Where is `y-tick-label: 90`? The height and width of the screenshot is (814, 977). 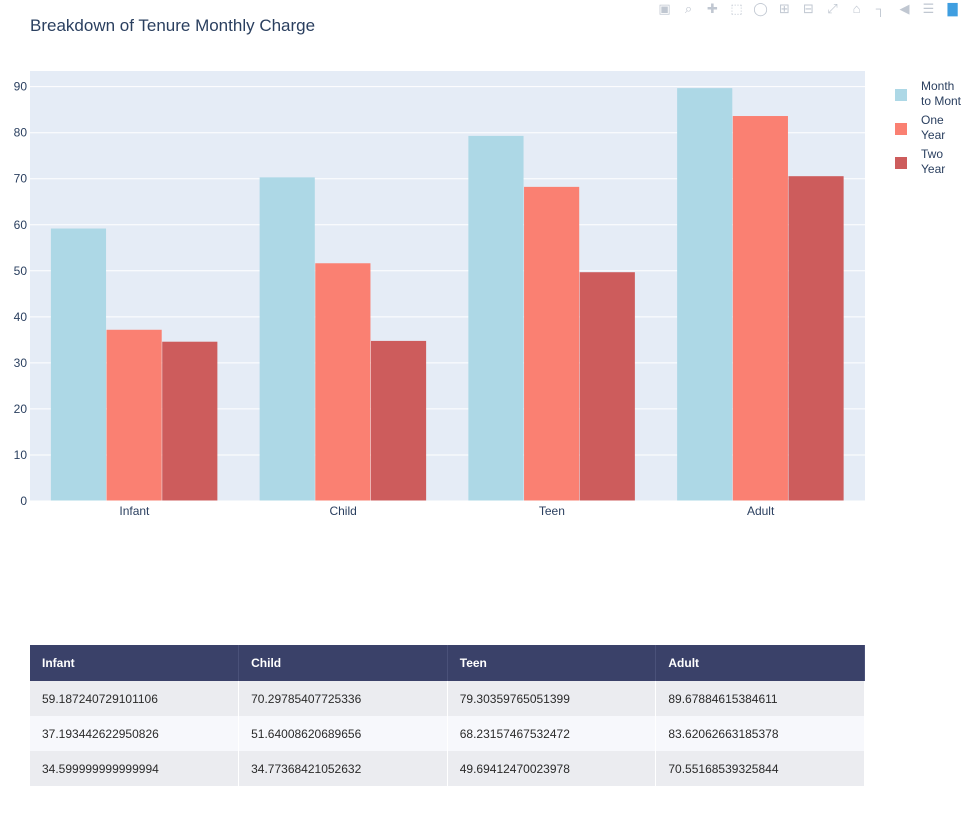
y-tick-label: 90 is located at coordinates (21, 87).